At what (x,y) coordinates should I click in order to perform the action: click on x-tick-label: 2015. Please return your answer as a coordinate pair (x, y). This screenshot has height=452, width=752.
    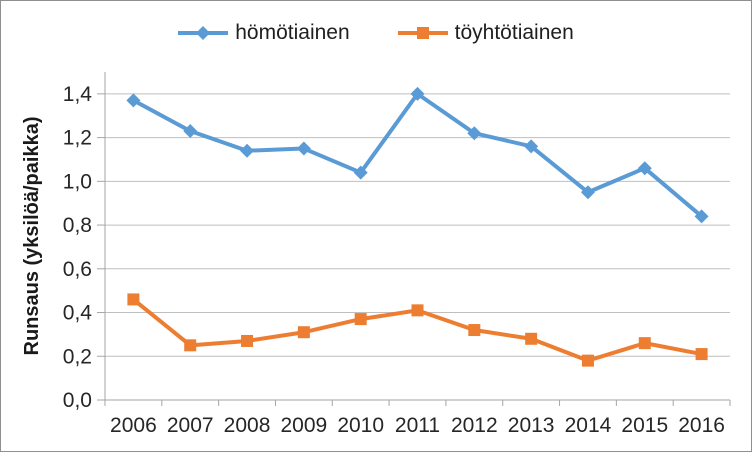
    Looking at the image, I should click on (644, 425).